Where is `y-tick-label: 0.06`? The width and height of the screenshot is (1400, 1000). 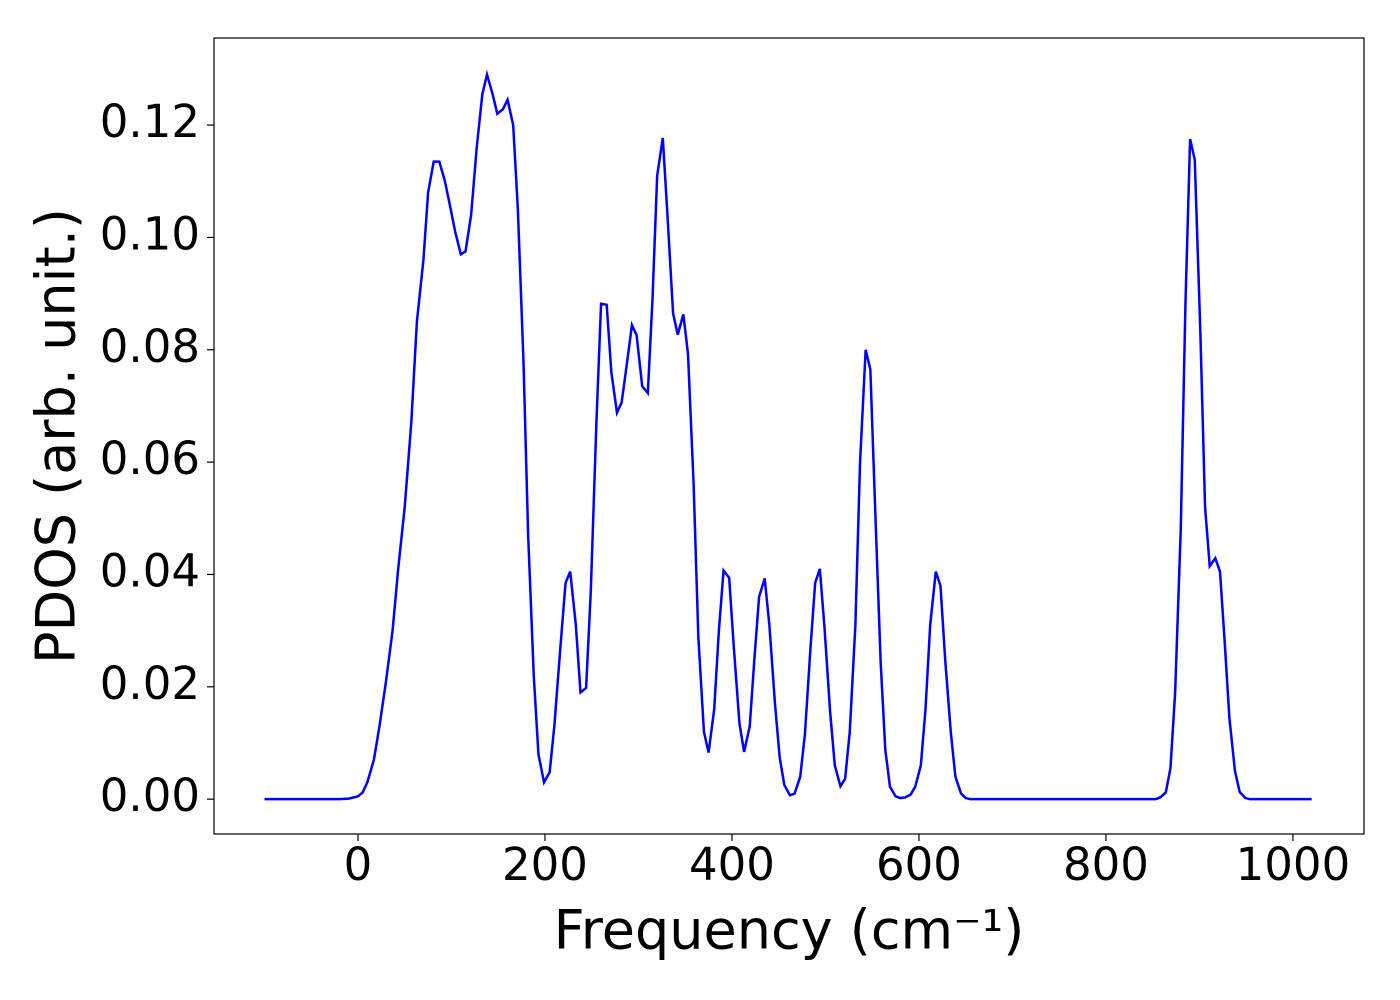
y-tick-label: 0.06 is located at coordinates (150, 458).